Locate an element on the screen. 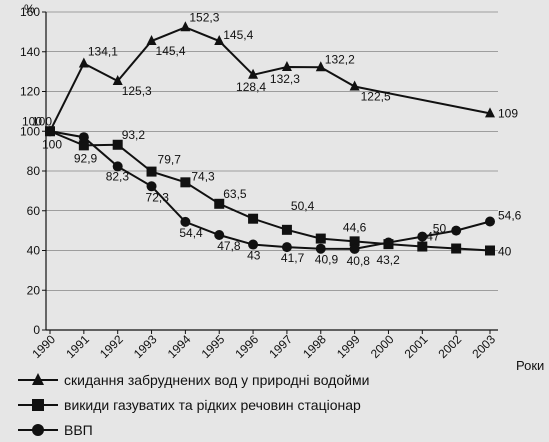  data-label: 41,7 is located at coordinates (293, 258).